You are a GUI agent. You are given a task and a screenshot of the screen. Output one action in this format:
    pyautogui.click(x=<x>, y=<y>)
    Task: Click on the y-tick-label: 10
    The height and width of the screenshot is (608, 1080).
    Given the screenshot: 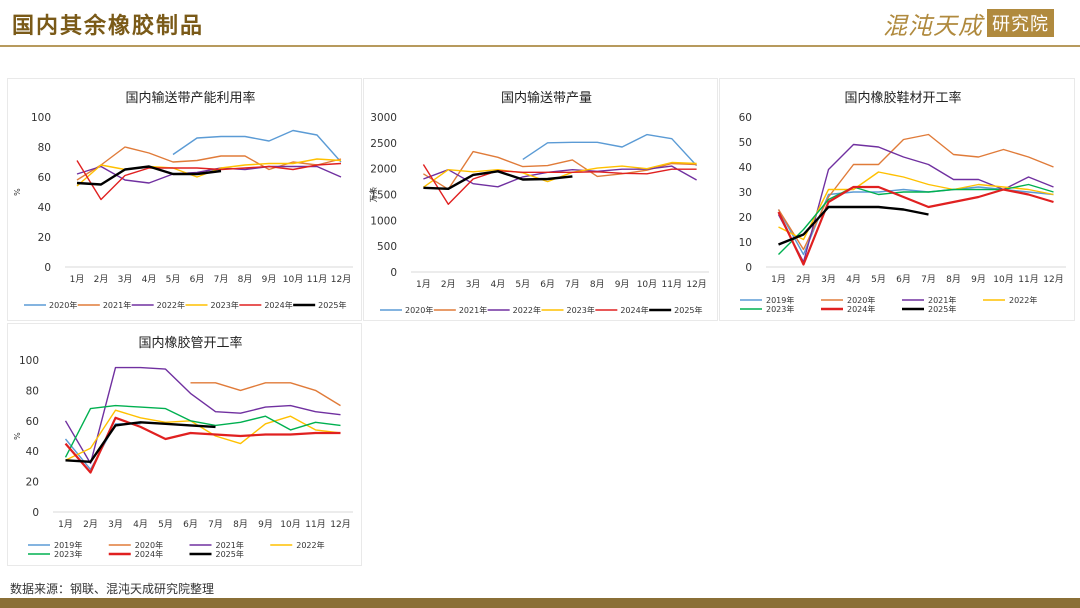 What is the action you would take?
    pyautogui.click(x=745, y=243)
    